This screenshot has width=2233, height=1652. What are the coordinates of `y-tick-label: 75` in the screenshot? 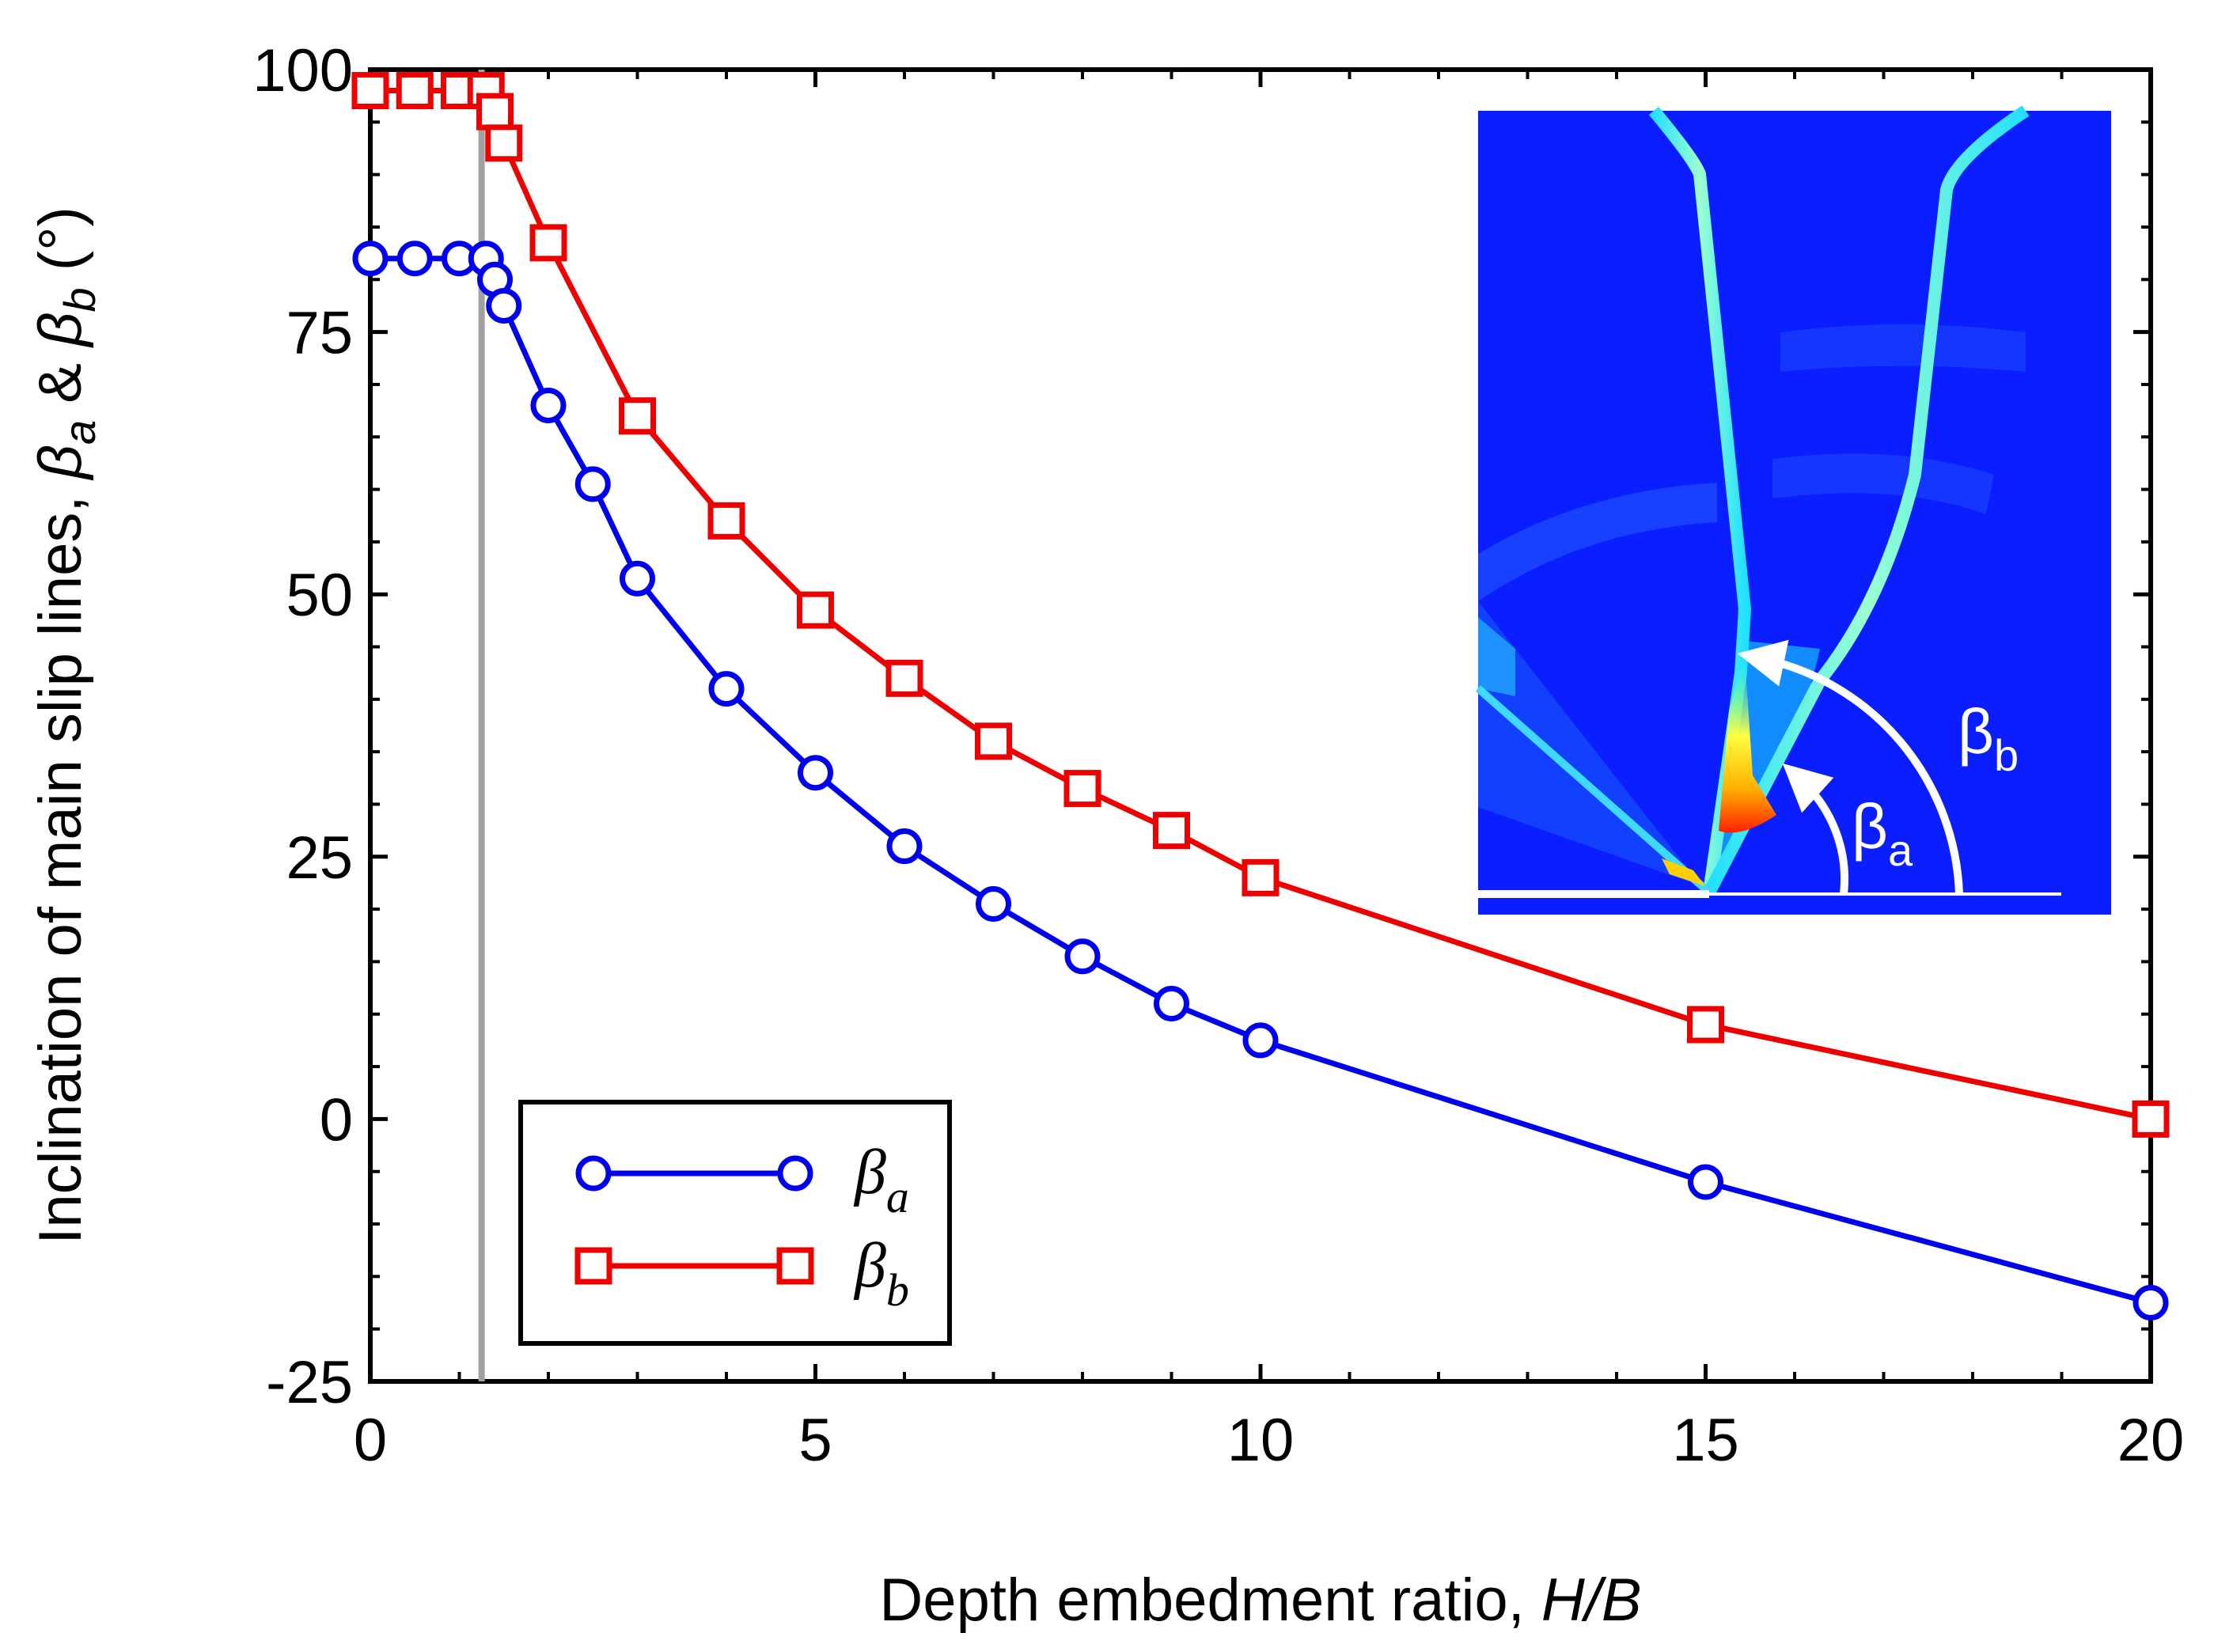 It's located at (320, 334).